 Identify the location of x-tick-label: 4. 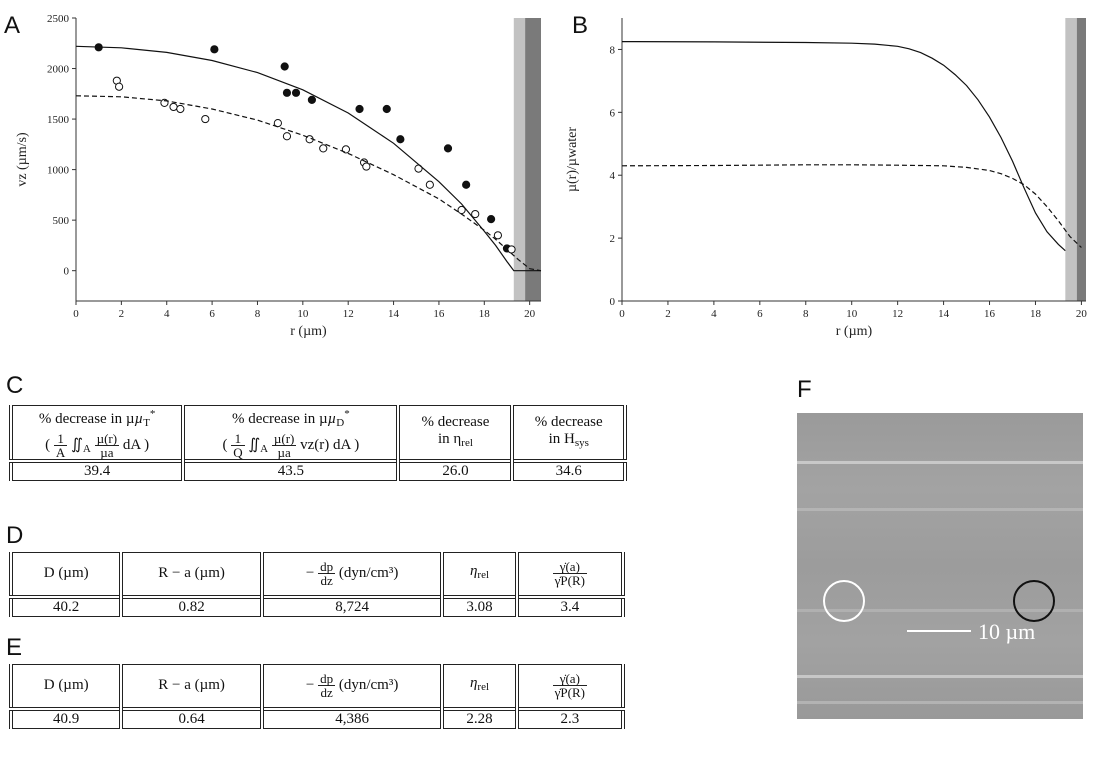
(714, 314).